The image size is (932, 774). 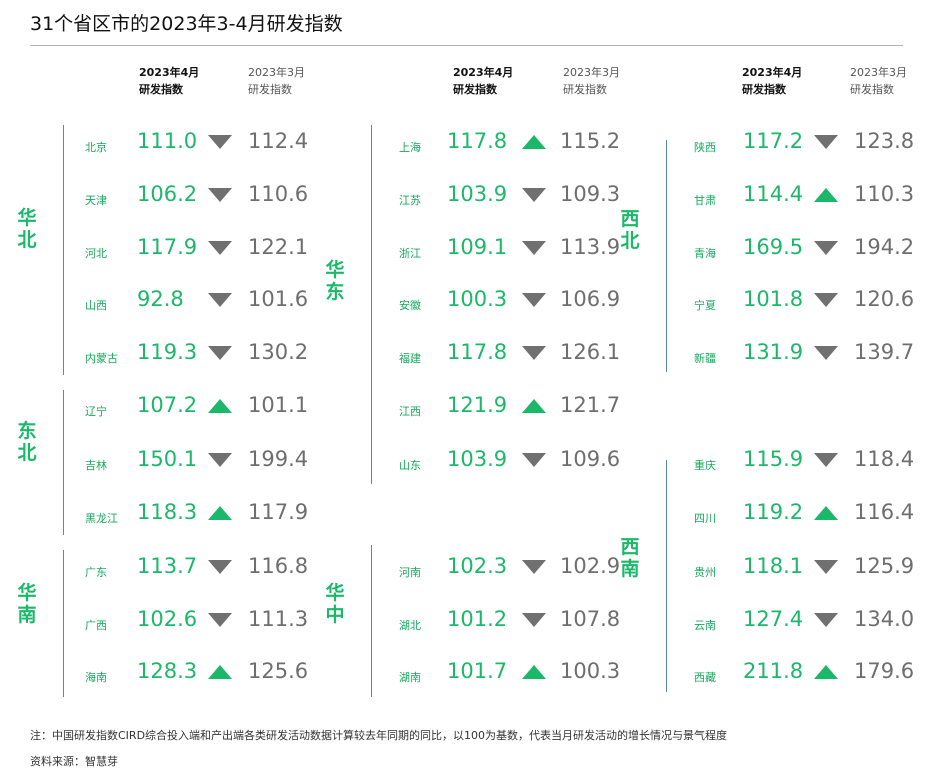 What do you see at coordinates (705, 518) in the screenshot?
I see `province-name: 四川` at bounding box center [705, 518].